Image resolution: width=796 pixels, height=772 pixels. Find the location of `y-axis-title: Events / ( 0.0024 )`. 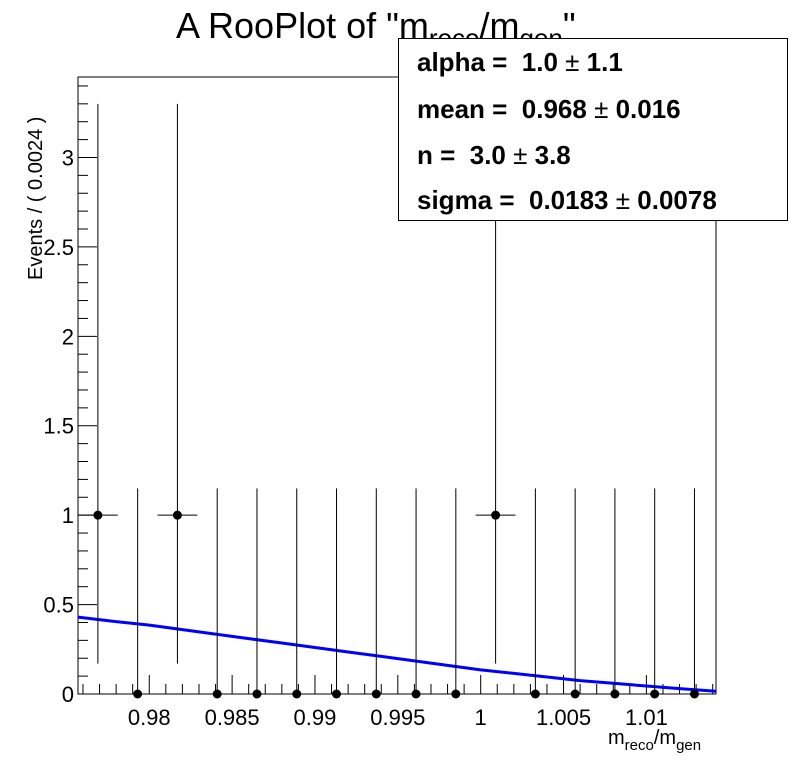

y-axis-title: Events / ( 0.0024 ) is located at coordinates (36, 198).